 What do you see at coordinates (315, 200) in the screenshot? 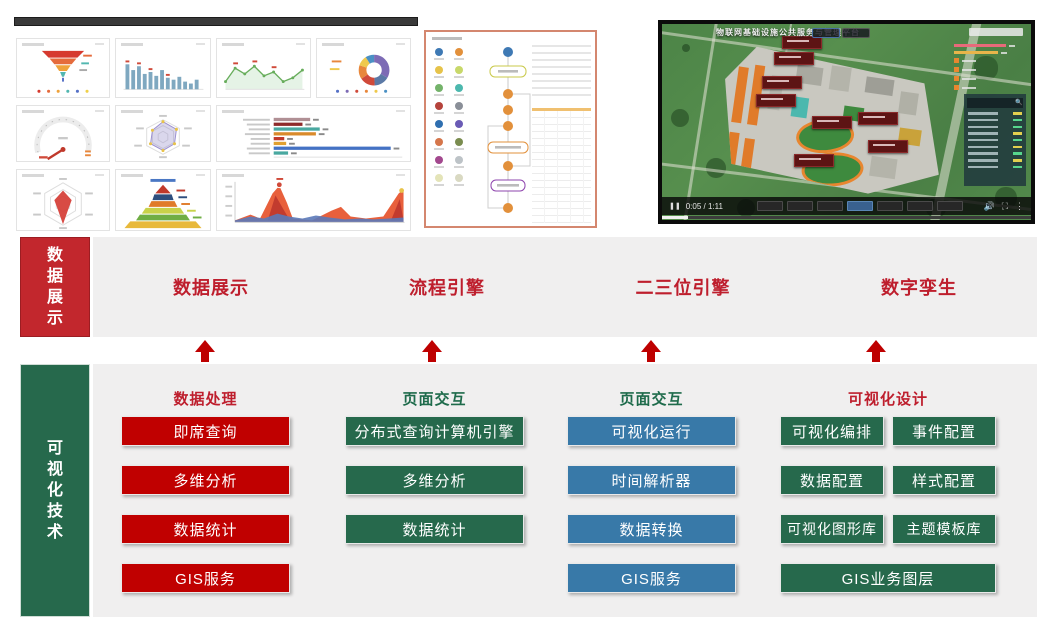
I see `area-chart` at bounding box center [315, 200].